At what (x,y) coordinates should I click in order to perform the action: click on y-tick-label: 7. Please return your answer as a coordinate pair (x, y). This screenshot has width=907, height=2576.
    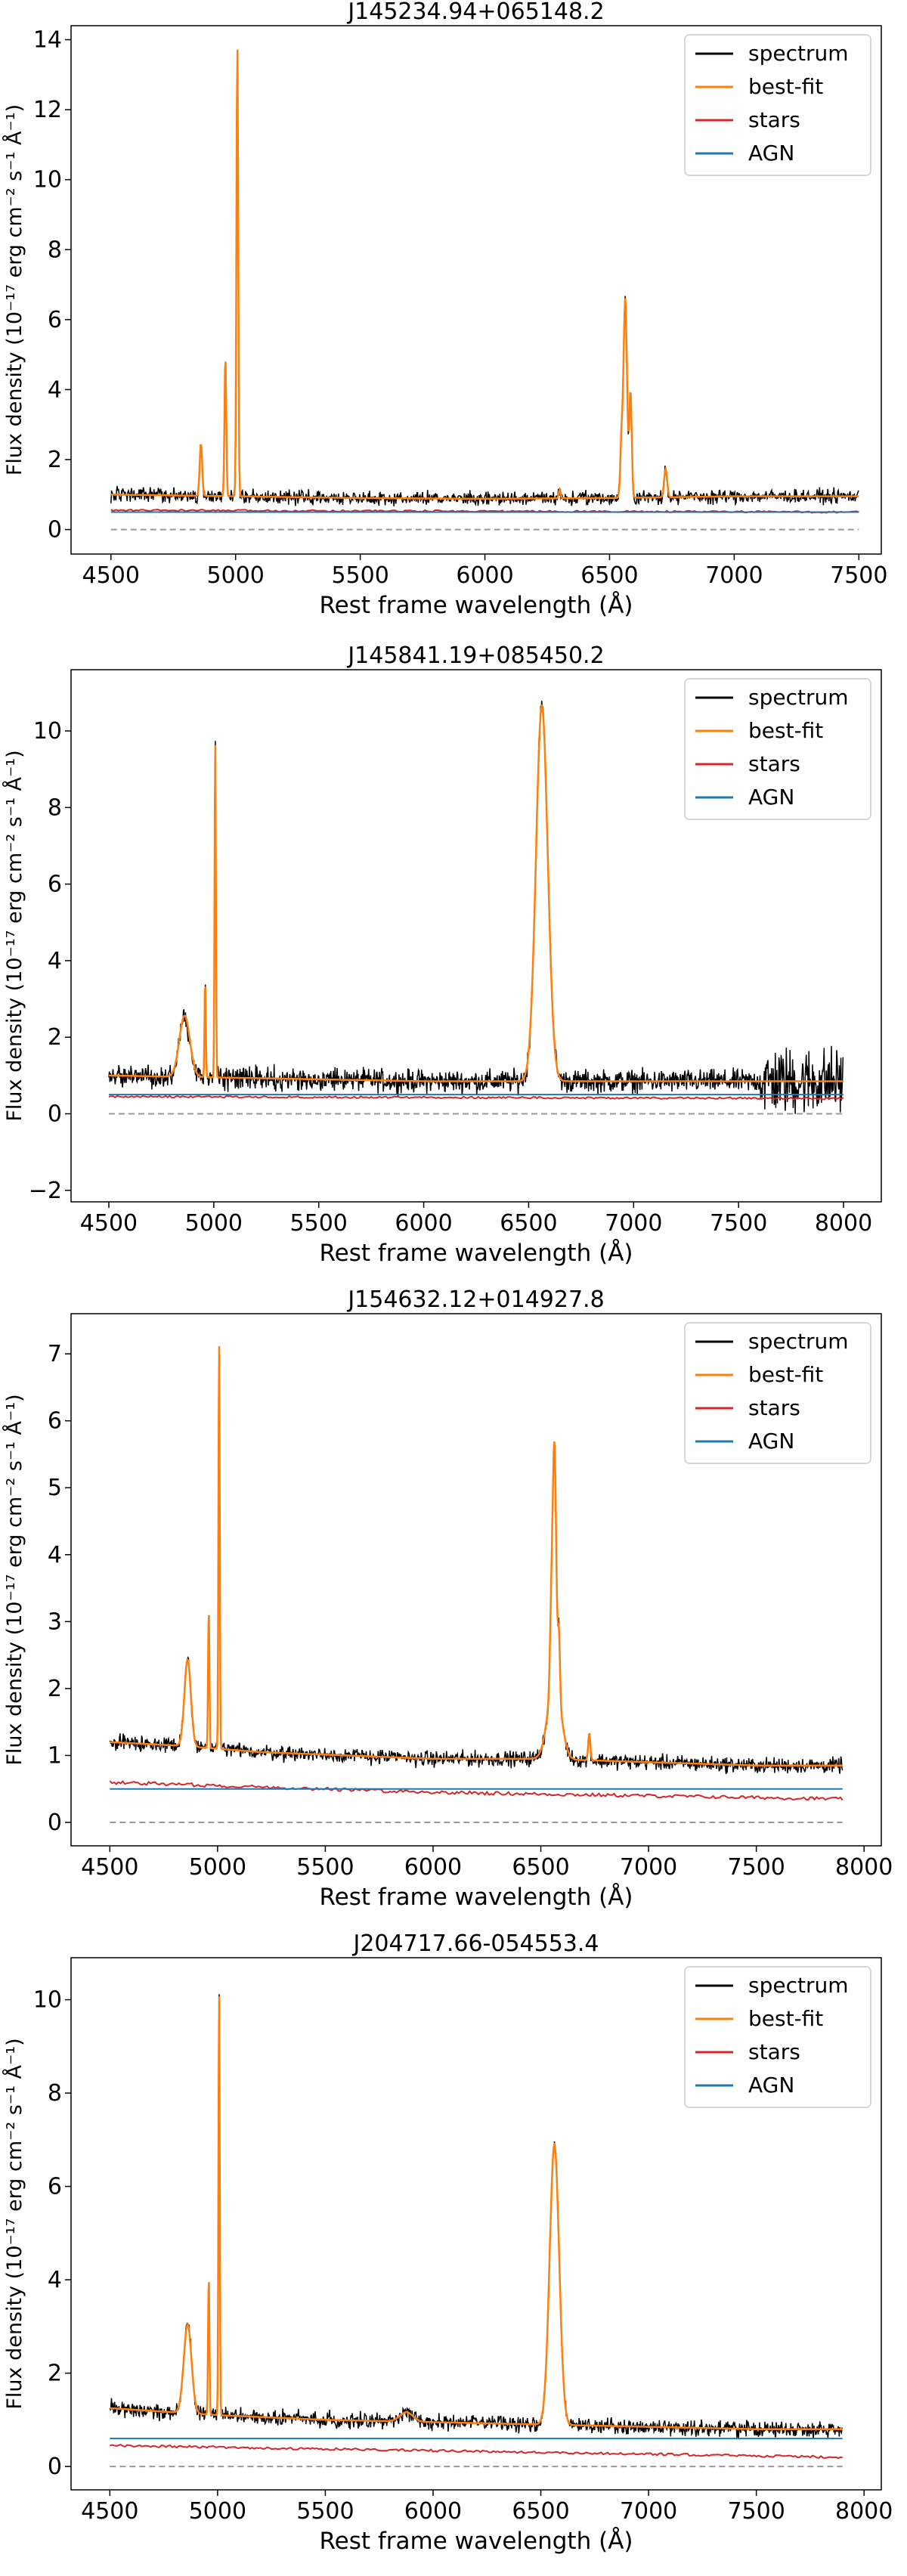
    Looking at the image, I should click on (55, 1354).